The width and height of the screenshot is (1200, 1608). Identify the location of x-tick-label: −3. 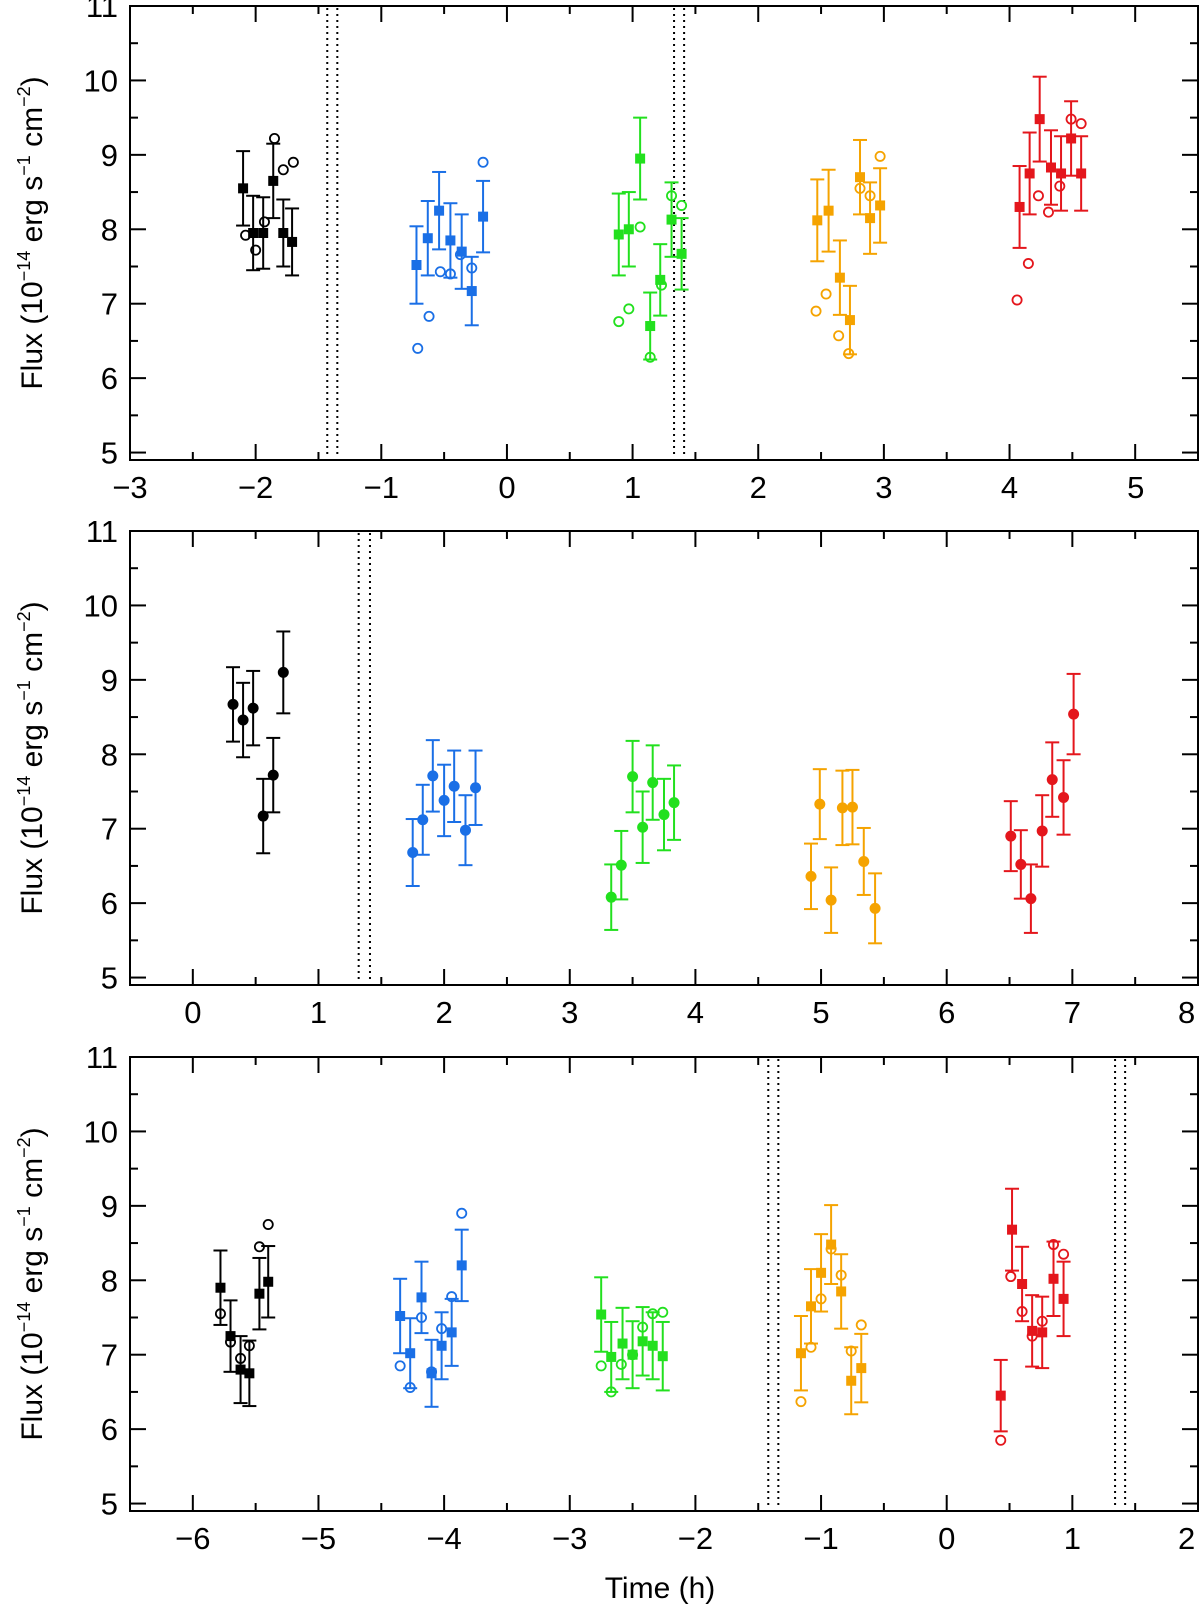
(129, 487).